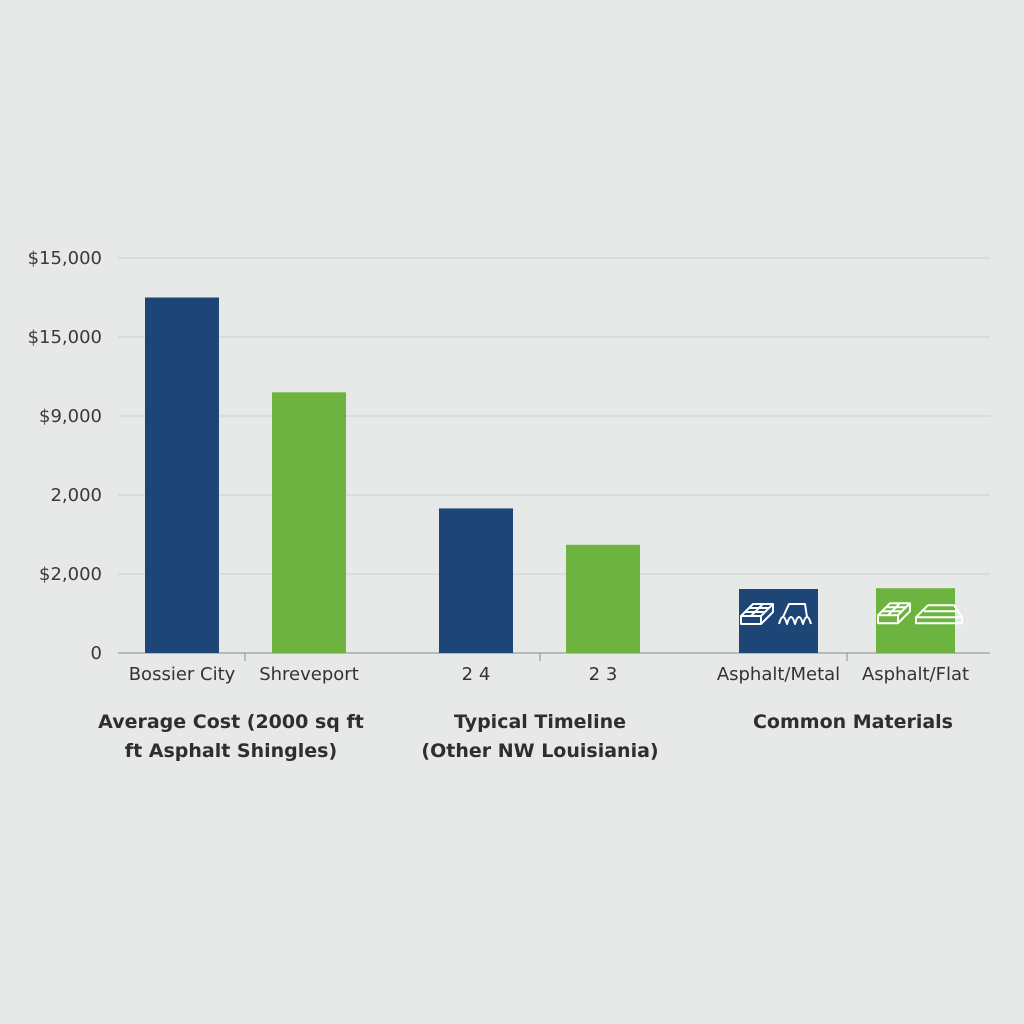 The image size is (1024, 1024). Describe the element at coordinates (778, 674) in the screenshot. I see `category-label: Asphalt/Metal` at that location.